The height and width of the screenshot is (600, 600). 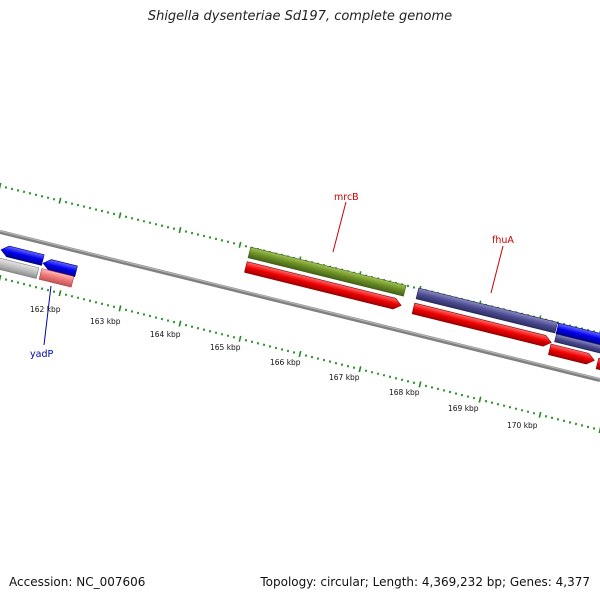 What do you see at coordinates (20, 267) in the screenshot?
I see `cds-grey` at bounding box center [20, 267].